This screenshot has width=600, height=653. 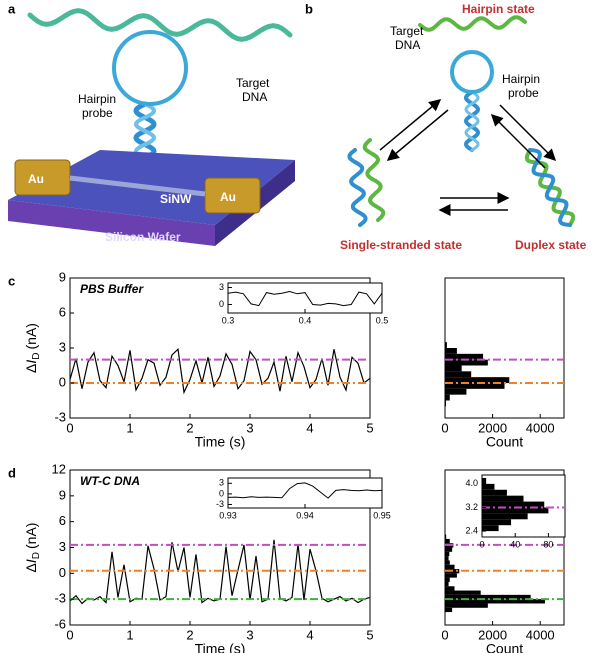 I want to click on state-label: Hairpin state, so click(x=498, y=9).